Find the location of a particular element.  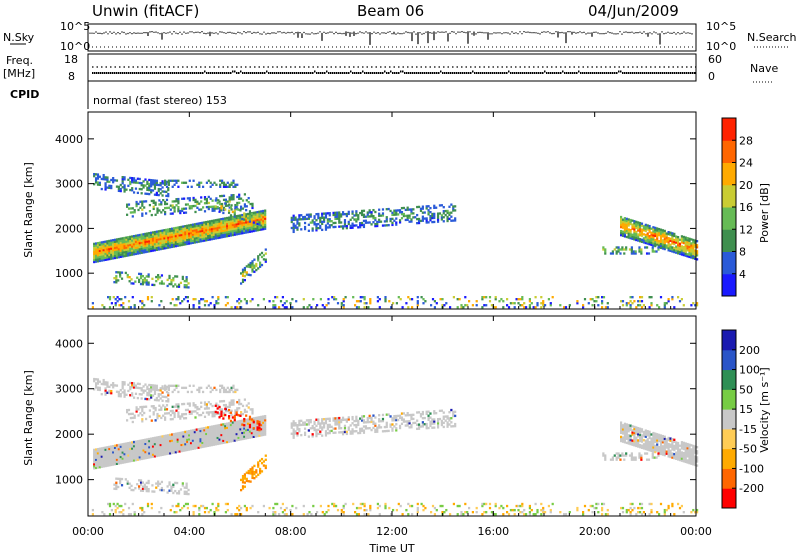

freq-series is located at coordinates (394, 70).